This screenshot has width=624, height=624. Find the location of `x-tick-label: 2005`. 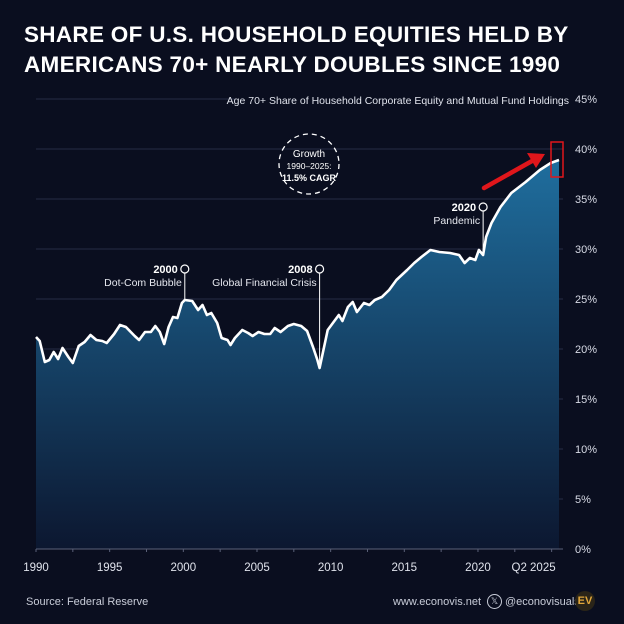

x-tick-label: 2005 is located at coordinates (257, 568).